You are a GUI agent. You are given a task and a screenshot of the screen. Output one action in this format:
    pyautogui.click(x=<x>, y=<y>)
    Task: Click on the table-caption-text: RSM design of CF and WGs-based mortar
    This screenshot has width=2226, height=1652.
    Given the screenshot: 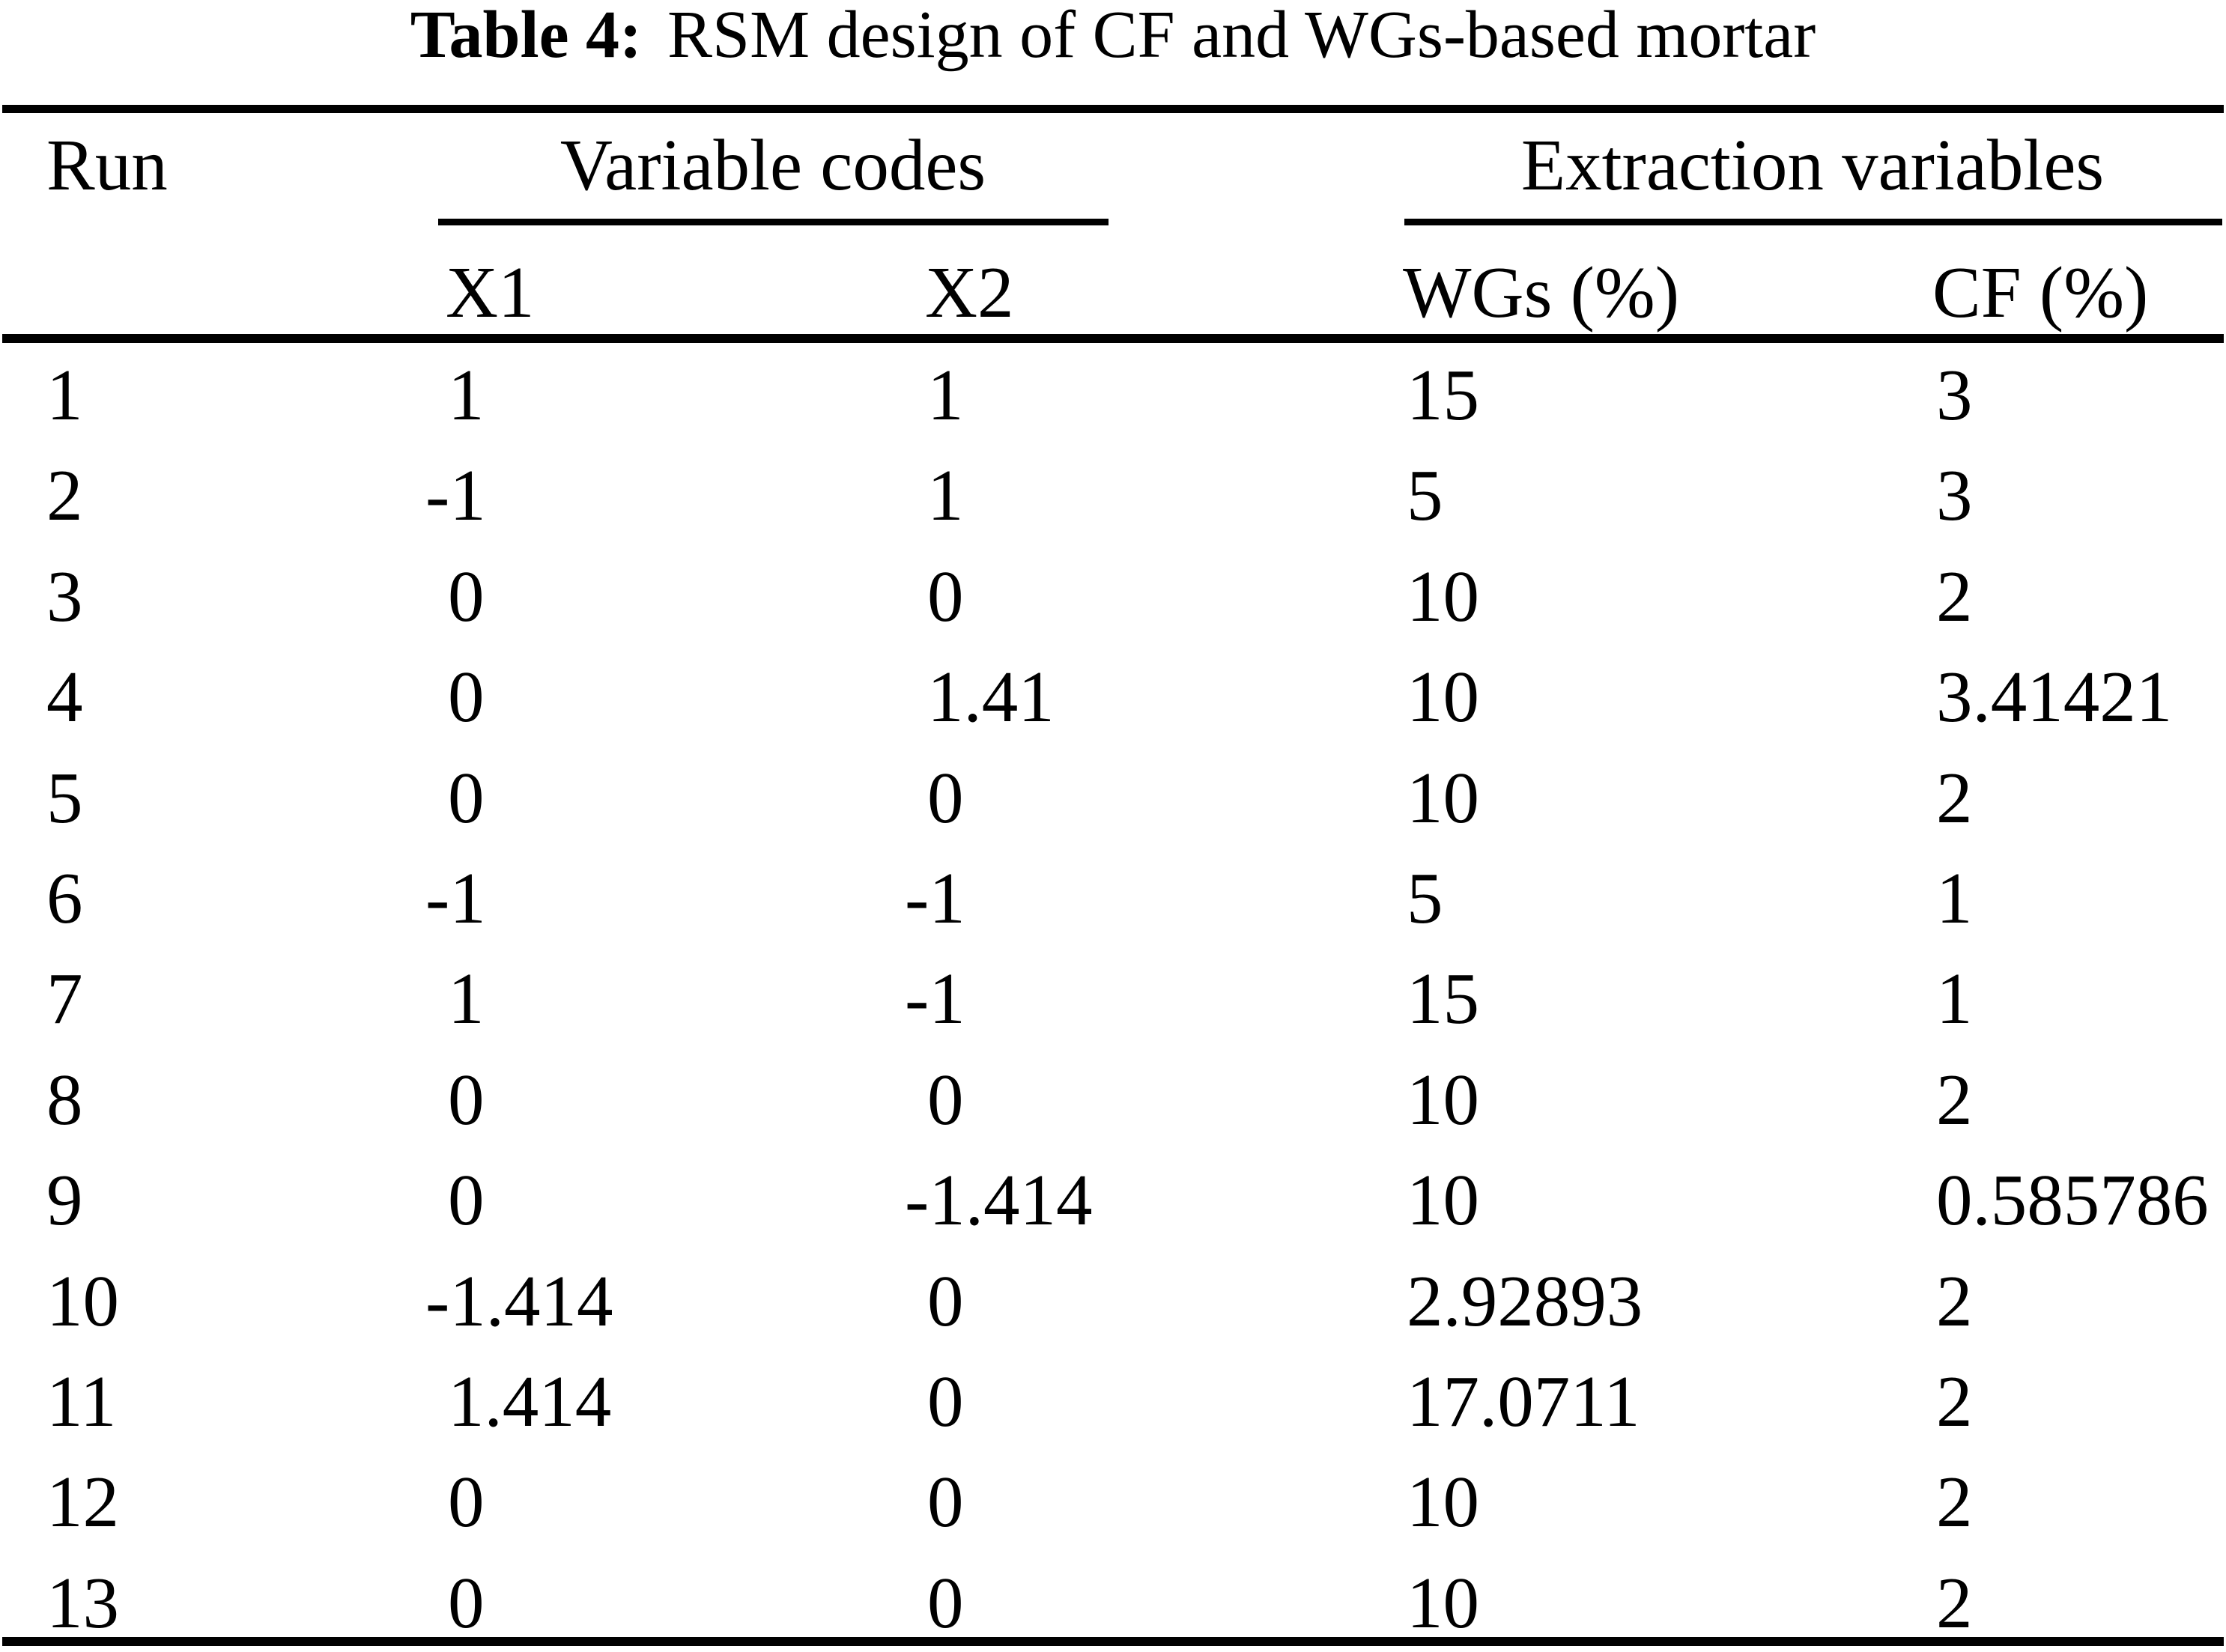 What is the action you would take?
    pyautogui.click(x=1241, y=36)
    